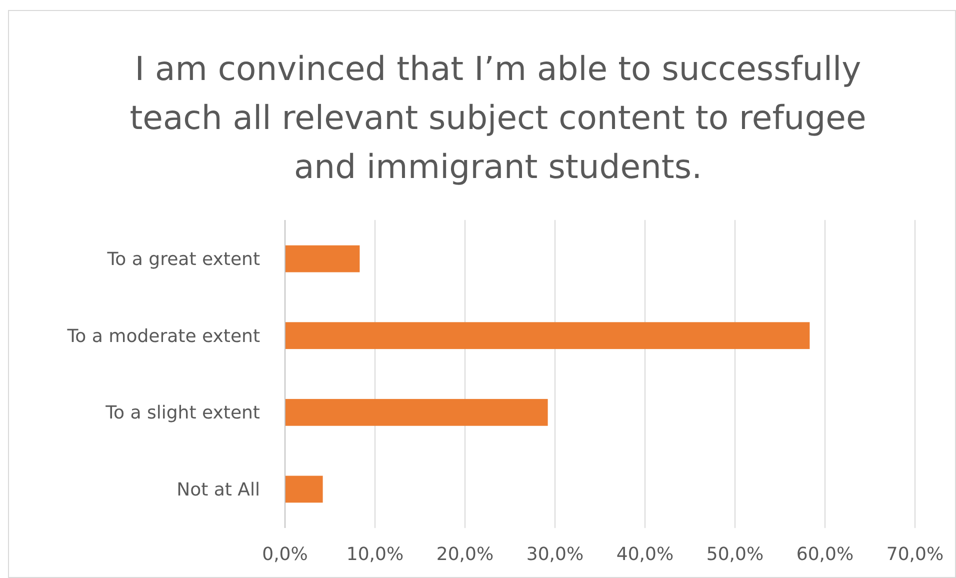 The width and height of the screenshot is (956, 578). I want to click on x-tick-label: 30,0%, so click(555, 554).